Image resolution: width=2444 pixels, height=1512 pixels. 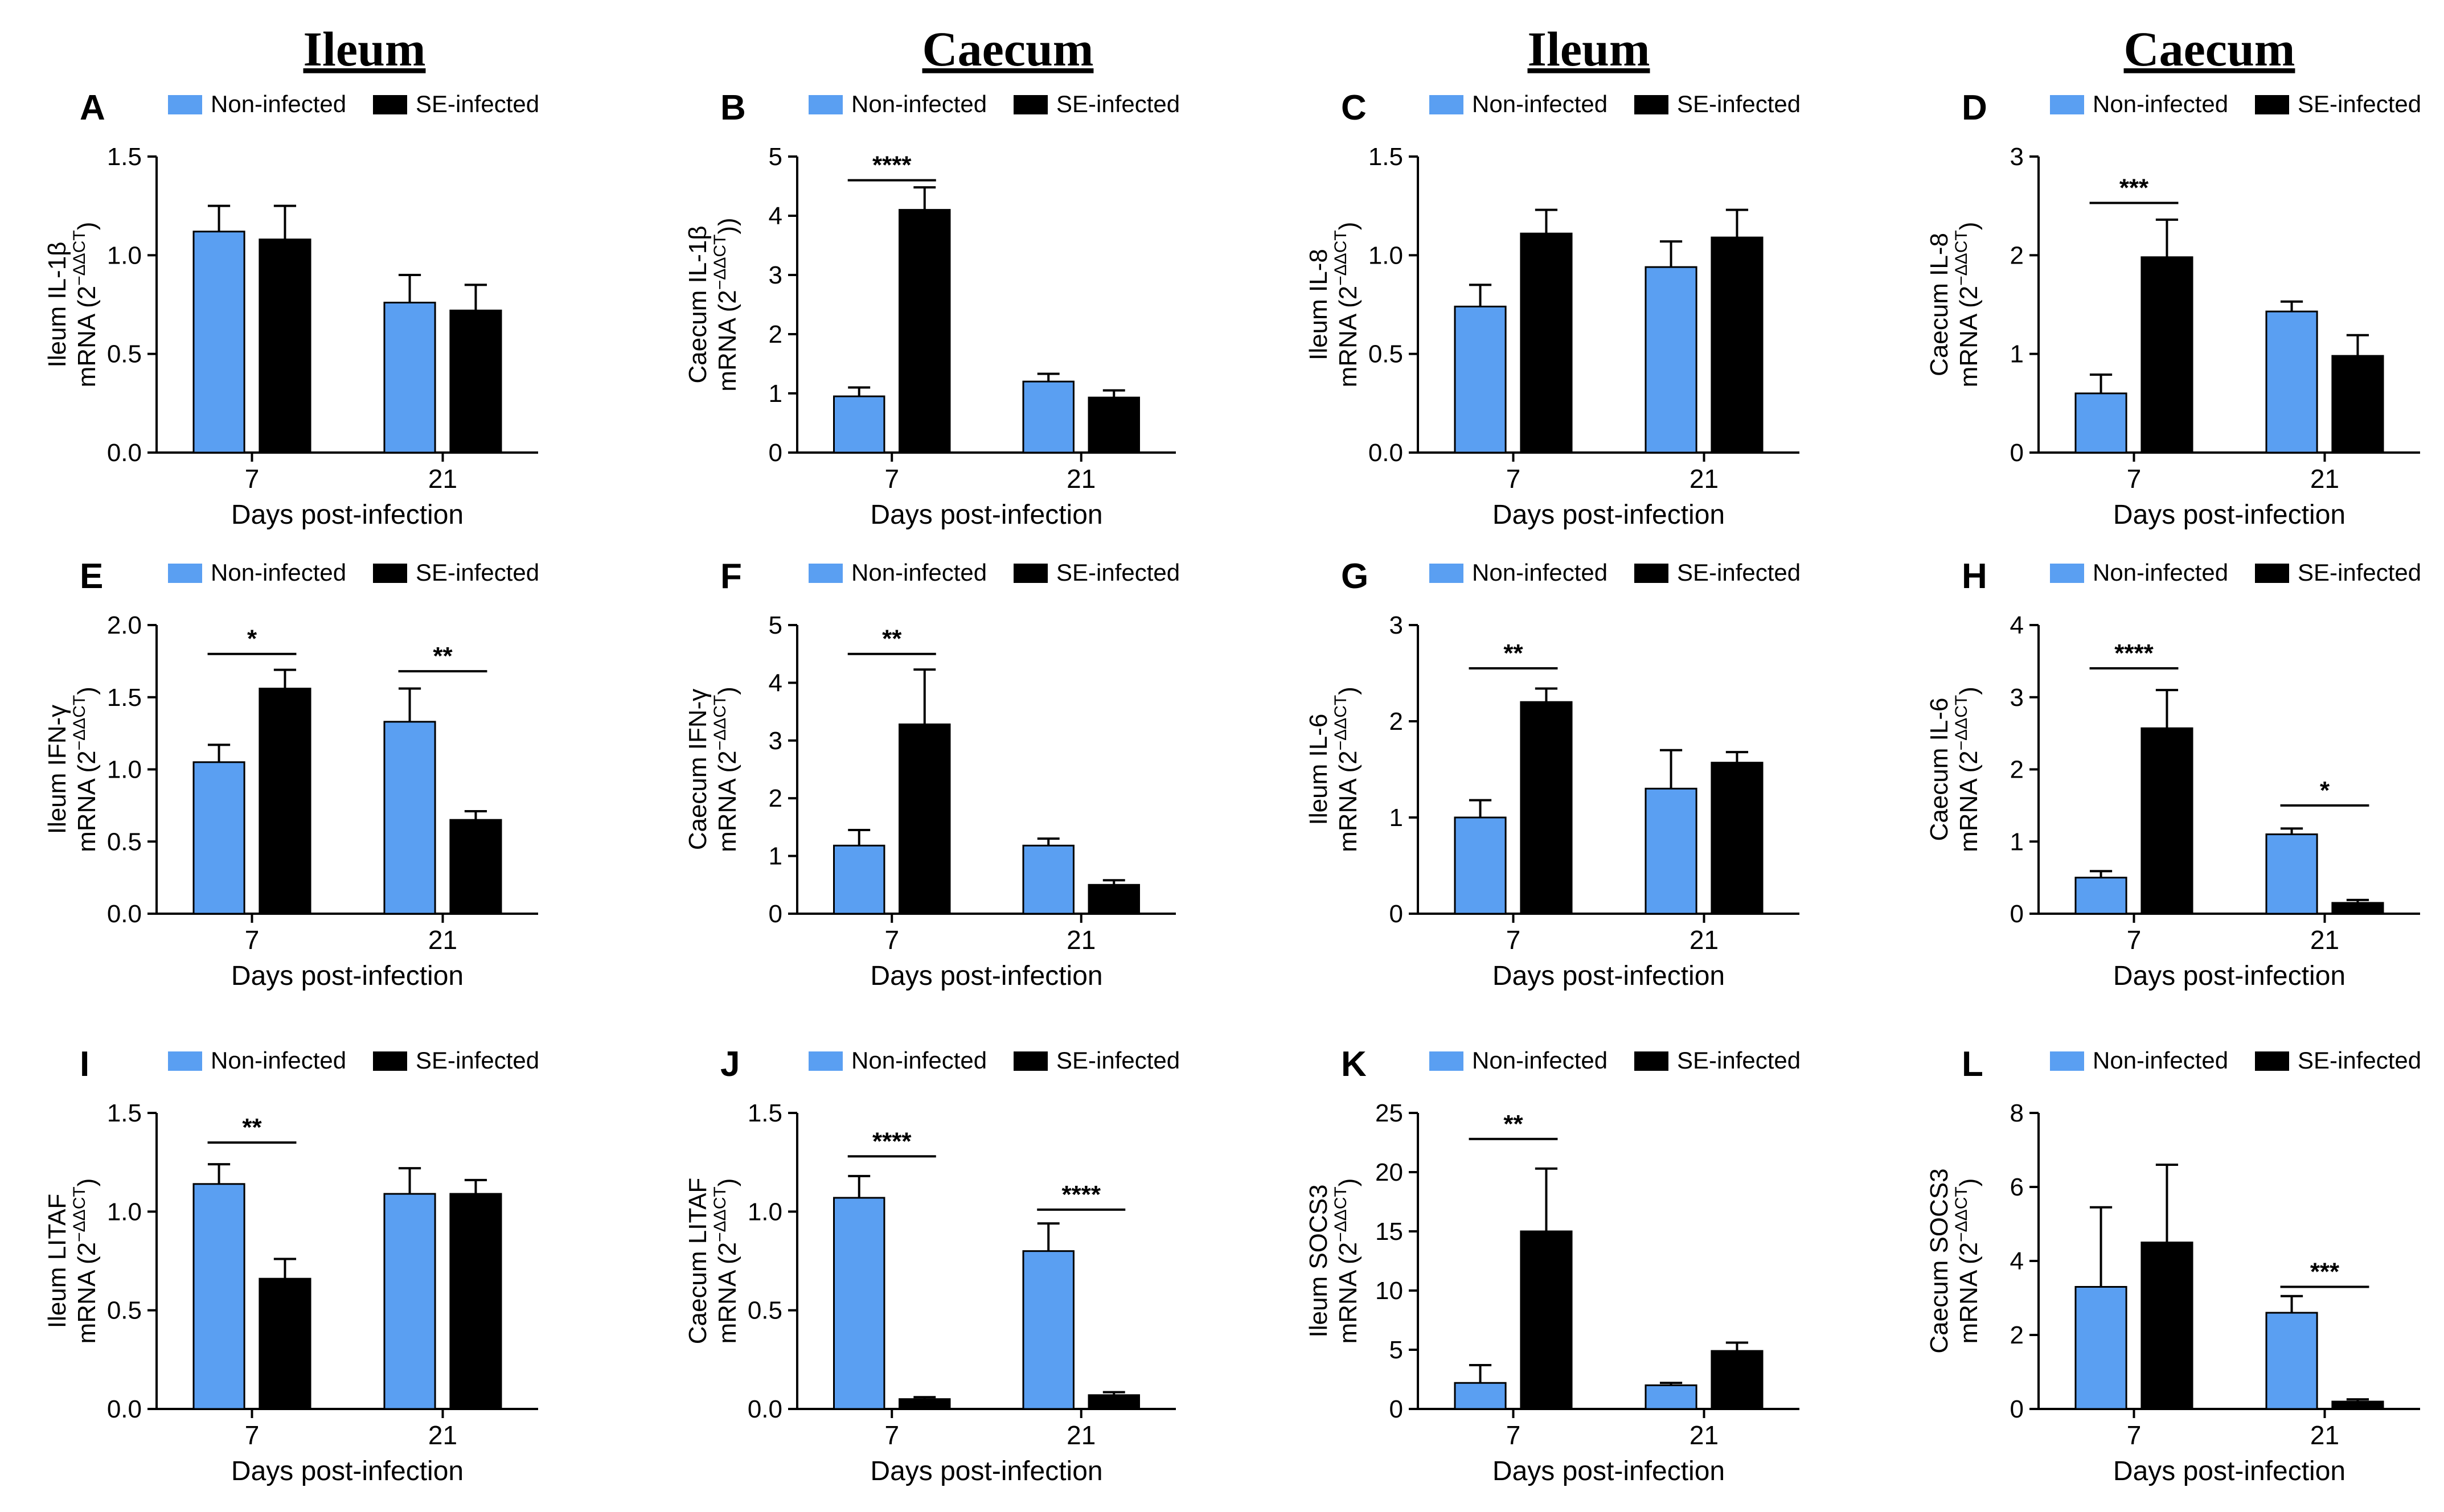 I want to click on panel-letter: K, so click(x=1354, y=1064).